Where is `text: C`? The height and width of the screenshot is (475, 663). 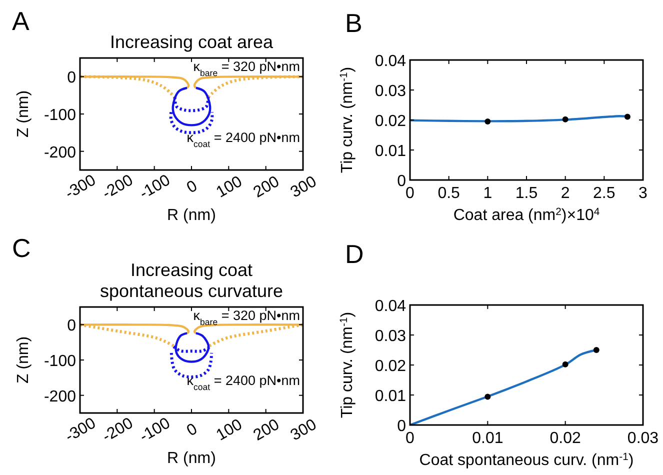
text: C is located at coordinates (21, 248).